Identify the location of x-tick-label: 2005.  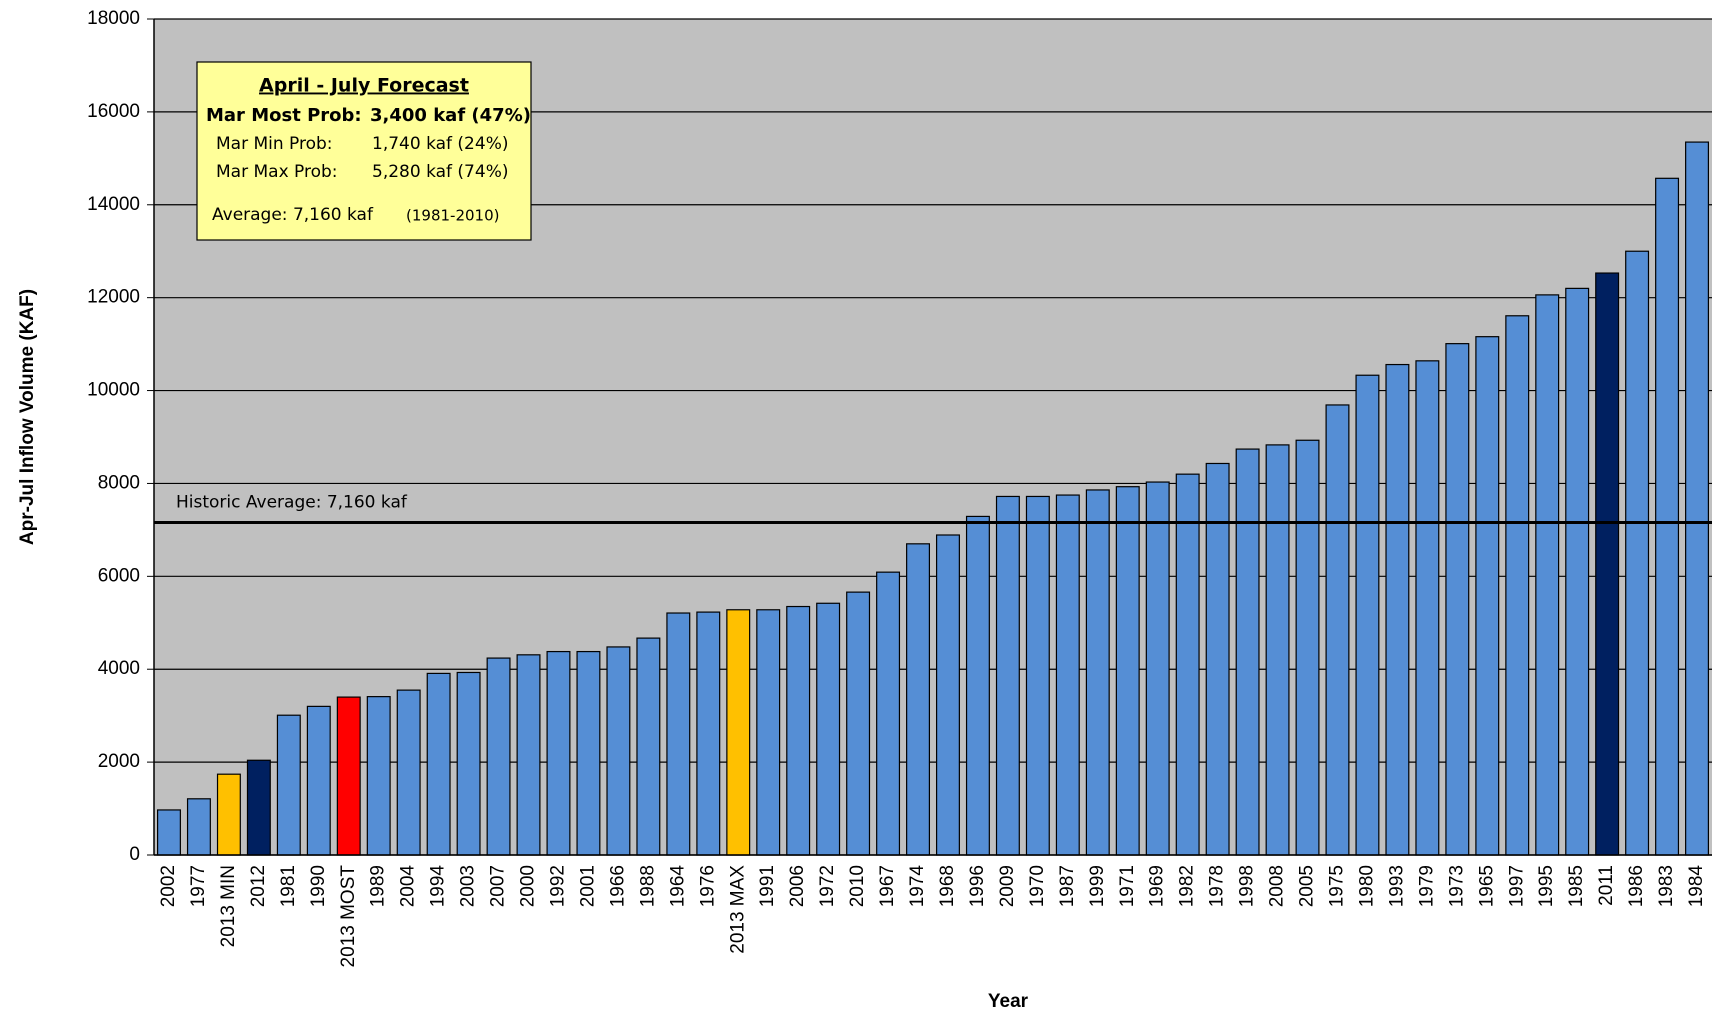
(1307, 886).